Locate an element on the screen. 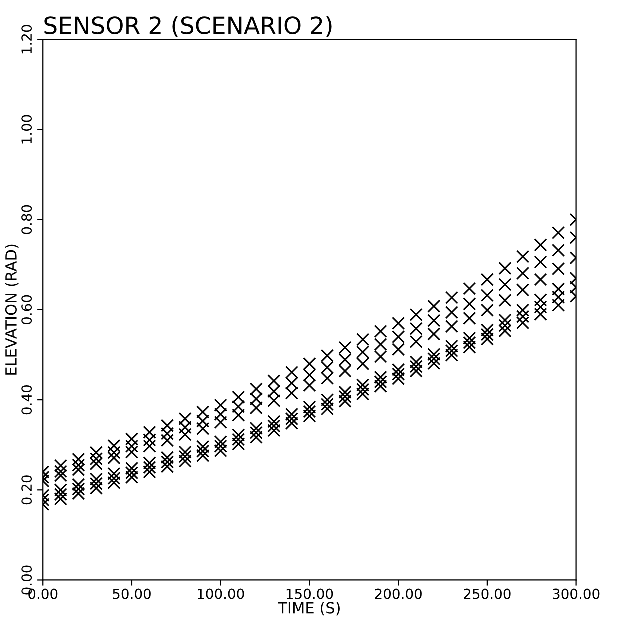 This screenshot has height=630, width=634. x-tick-label: 150.00 is located at coordinates (310, 594).